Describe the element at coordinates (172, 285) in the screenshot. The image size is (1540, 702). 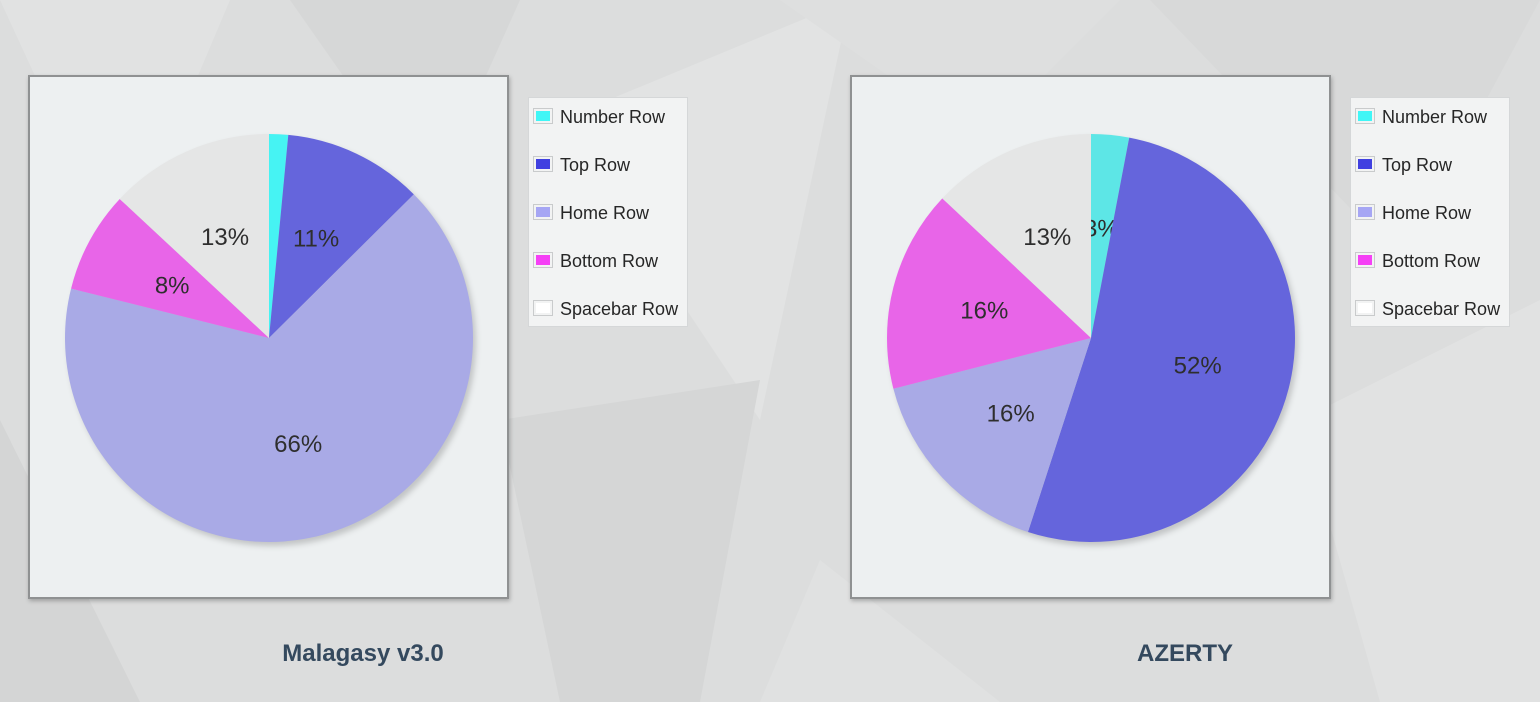
I see `slice-label-bottom-row: 8%` at that location.